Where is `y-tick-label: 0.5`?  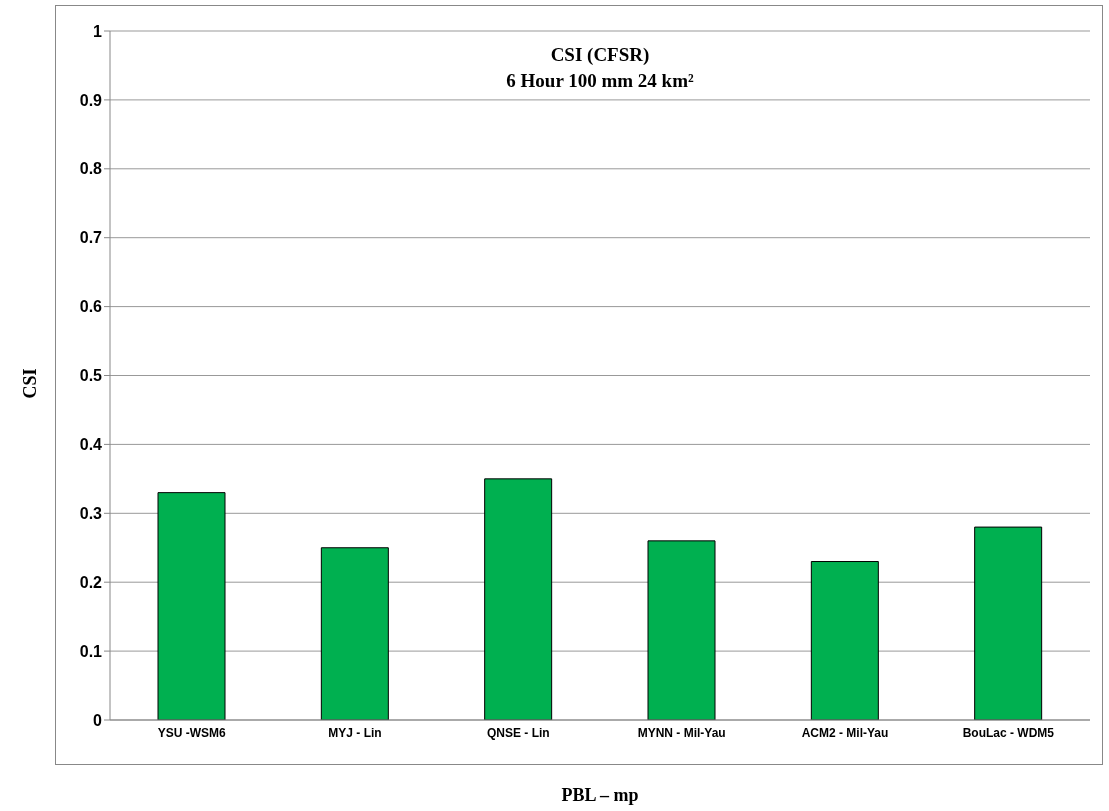
y-tick-label: 0.5 is located at coordinates (91, 376).